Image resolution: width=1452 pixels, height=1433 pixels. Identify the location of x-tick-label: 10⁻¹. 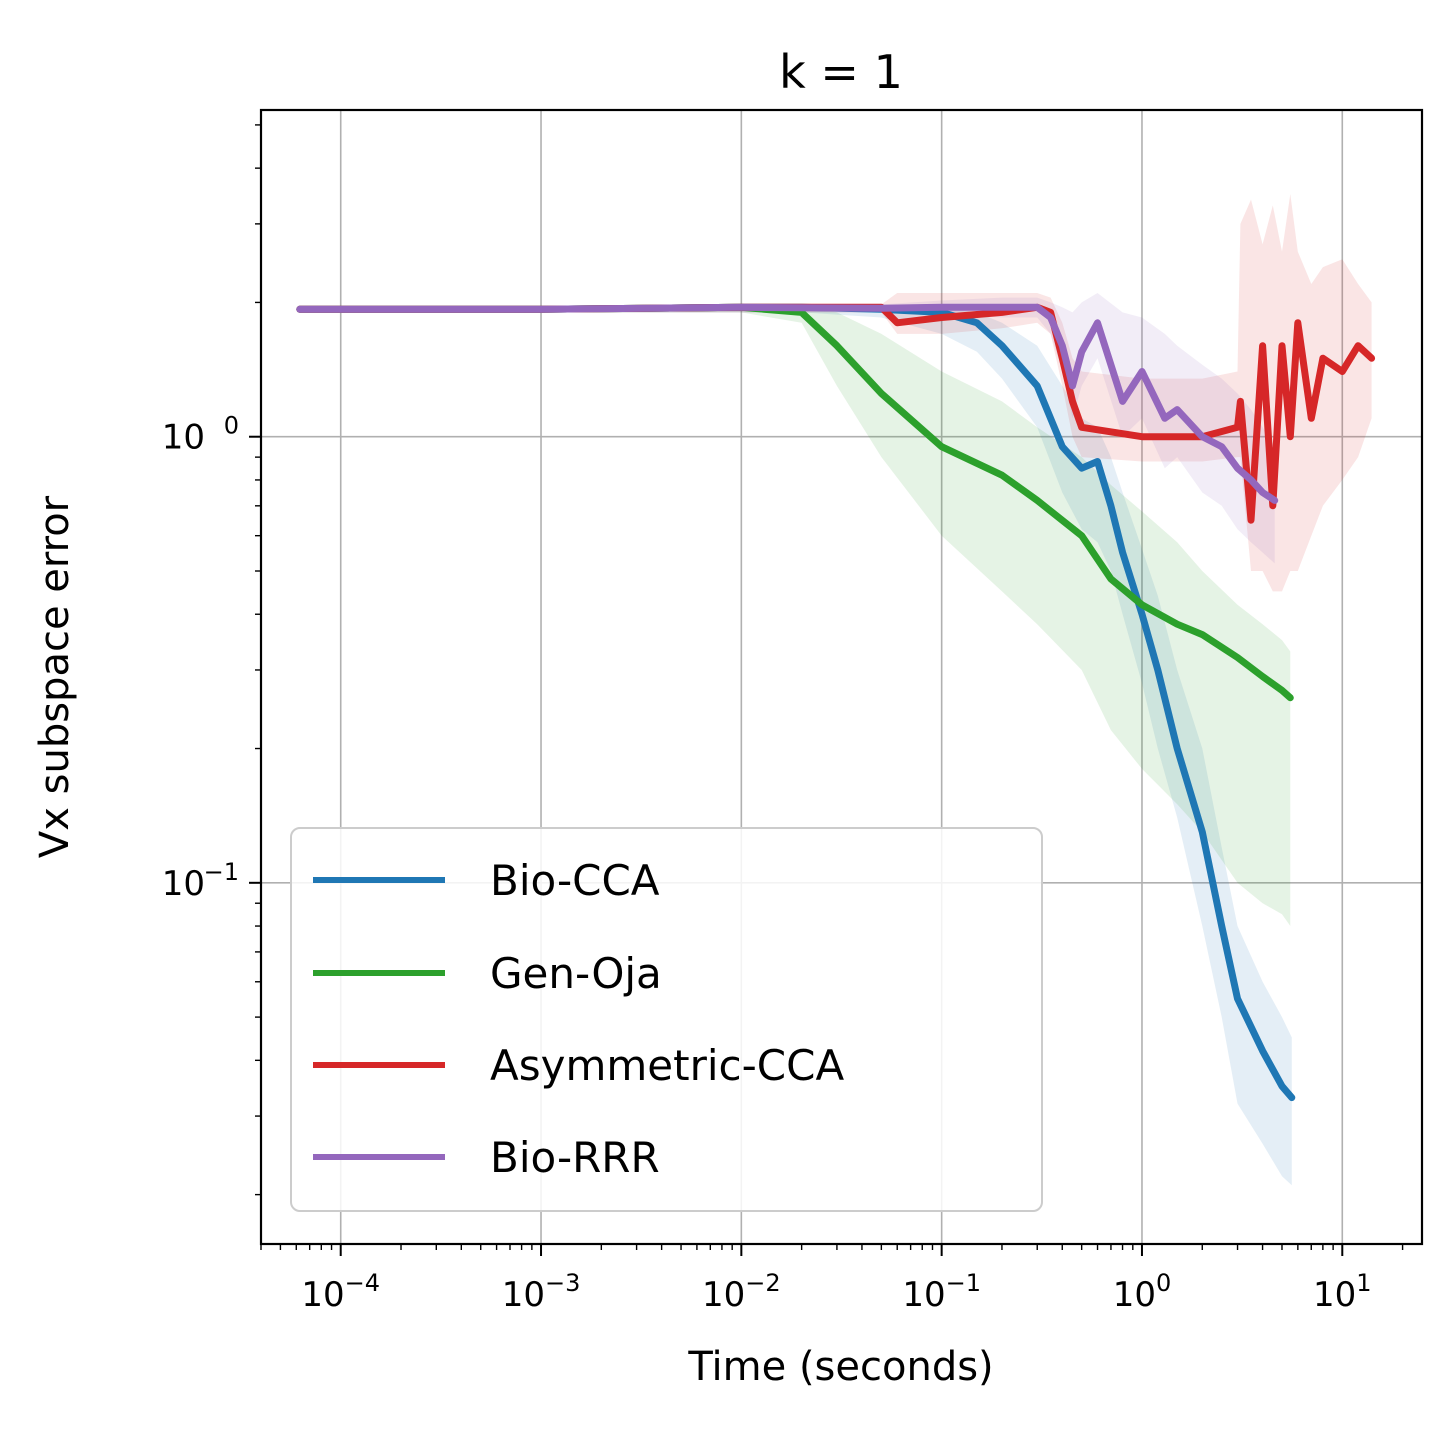
(941, 1292).